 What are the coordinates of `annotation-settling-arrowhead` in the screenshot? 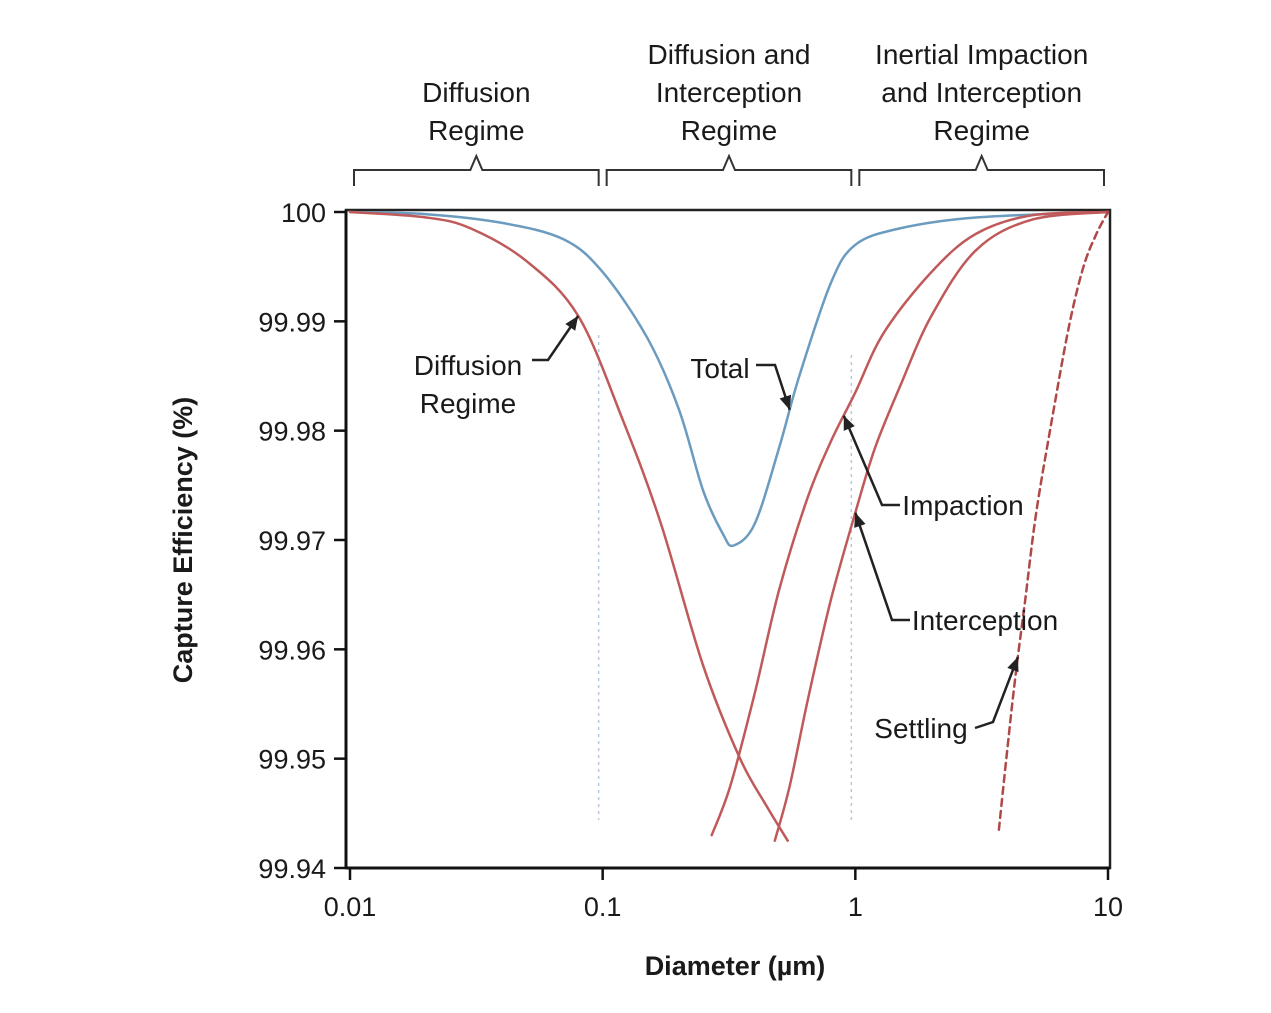 It's located at (1013, 664).